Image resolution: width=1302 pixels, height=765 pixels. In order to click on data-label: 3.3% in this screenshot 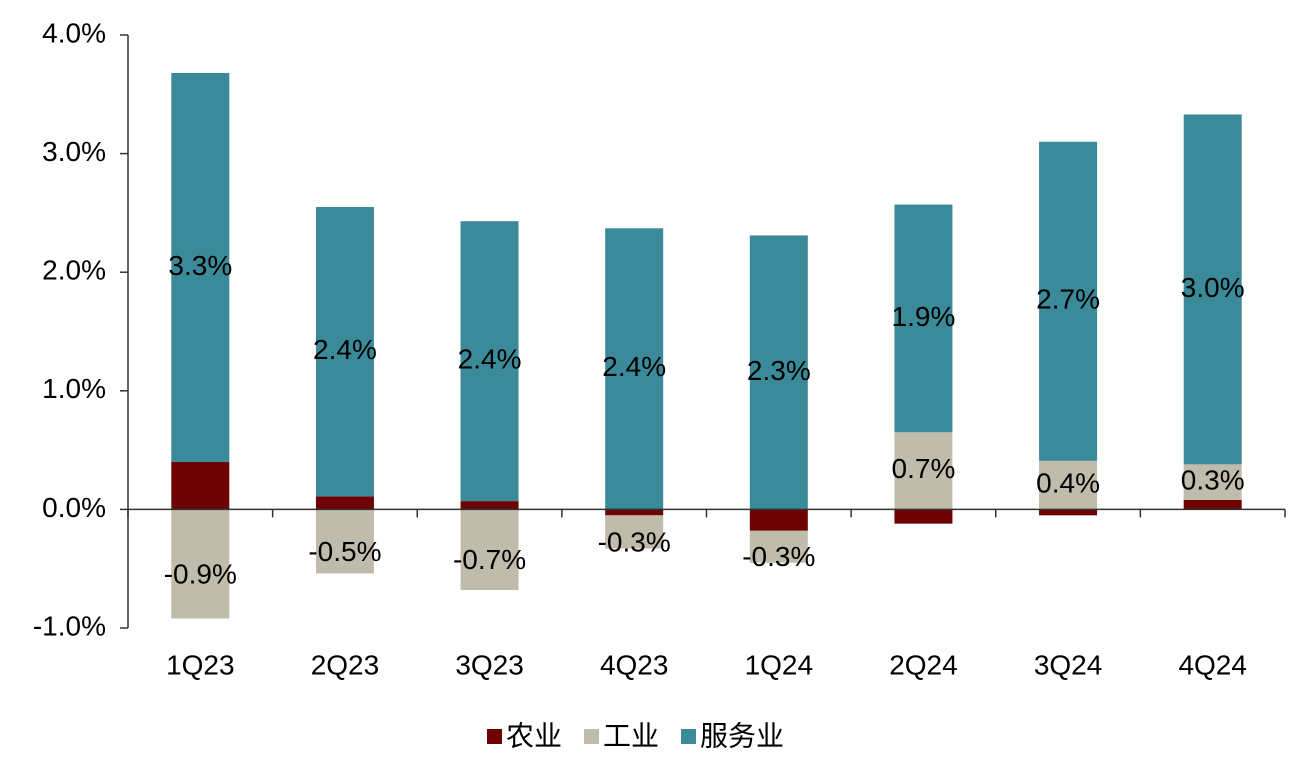, I will do `click(200, 265)`.